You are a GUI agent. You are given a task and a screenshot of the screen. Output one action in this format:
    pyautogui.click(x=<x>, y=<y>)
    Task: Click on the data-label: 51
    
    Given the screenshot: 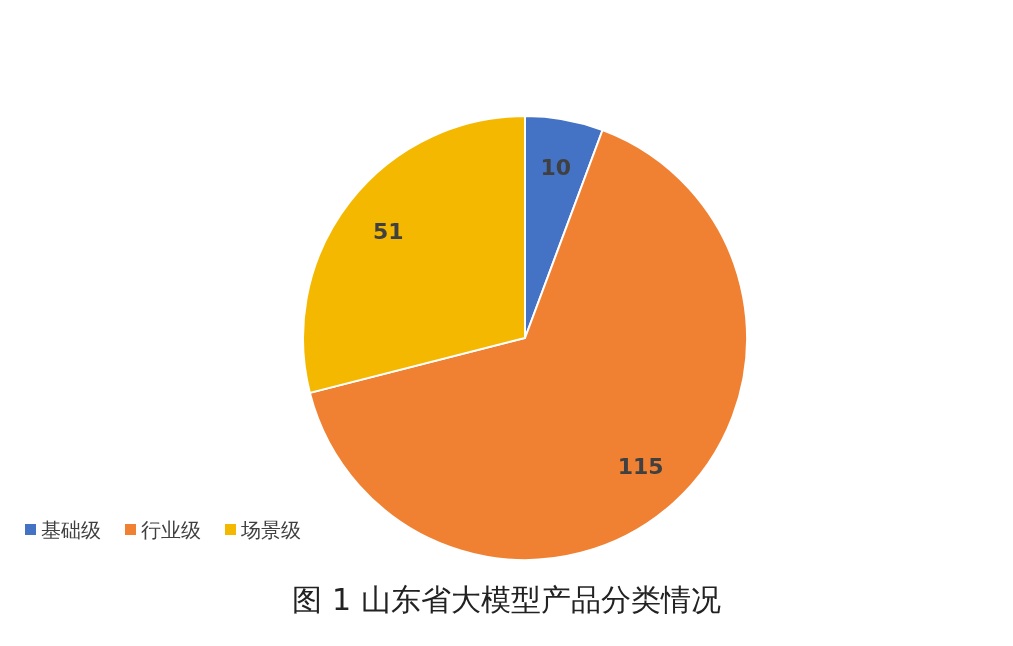 What is the action you would take?
    pyautogui.click(x=388, y=232)
    